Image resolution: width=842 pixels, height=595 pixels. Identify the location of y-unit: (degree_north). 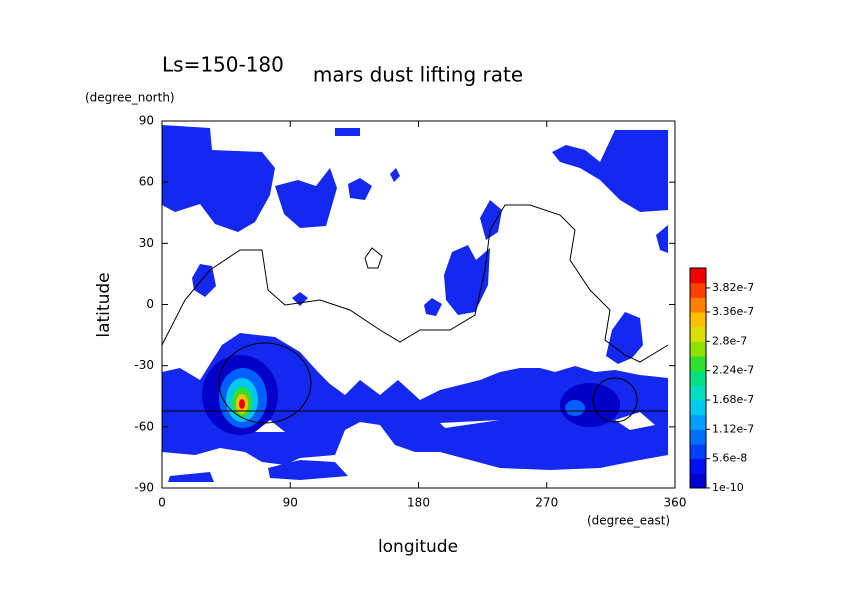
(130, 98).